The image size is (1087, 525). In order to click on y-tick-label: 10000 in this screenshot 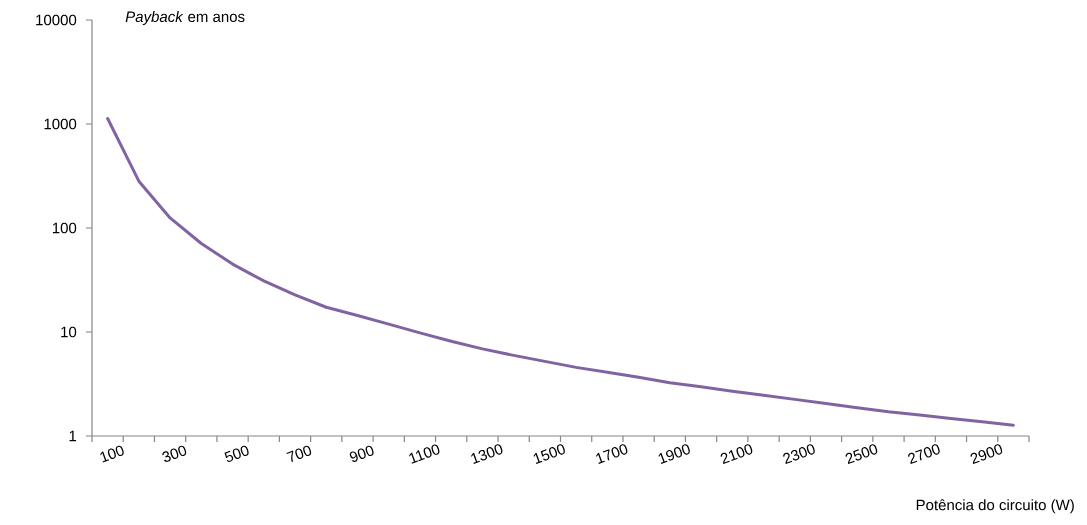, I will do `click(56, 20)`.